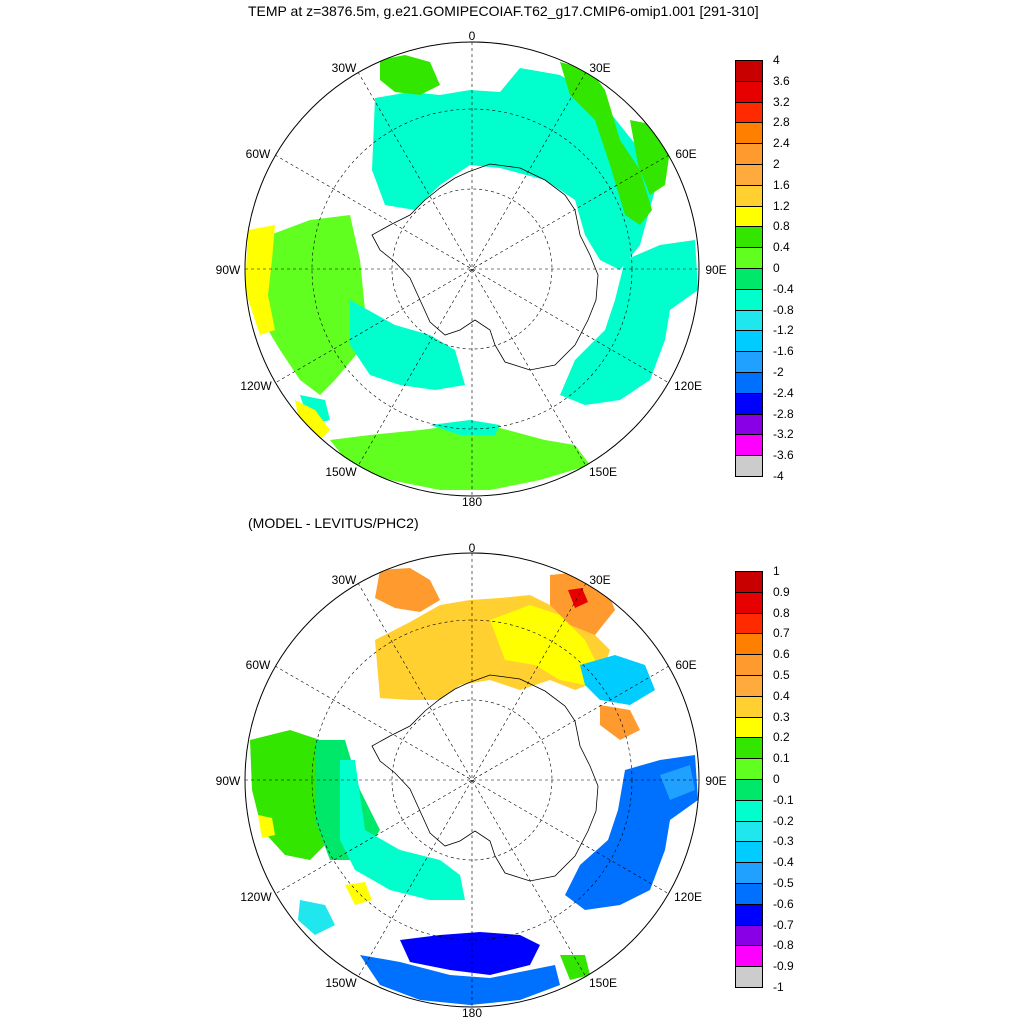  What do you see at coordinates (460, 457) in the screenshot?
I see `top-field-south-band` at bounding box center [460, 457].